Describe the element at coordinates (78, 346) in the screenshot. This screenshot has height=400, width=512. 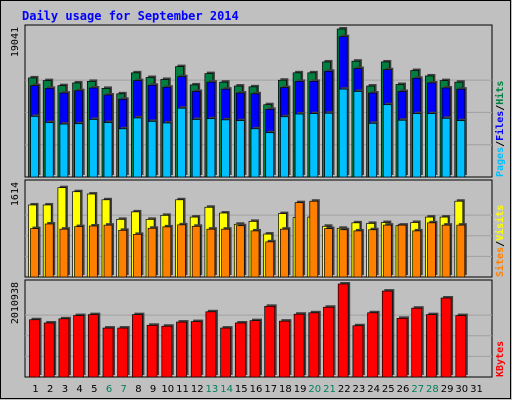
I see `bar-kbytes-kbytes-4: KBytes 4: 1328000` at that location.